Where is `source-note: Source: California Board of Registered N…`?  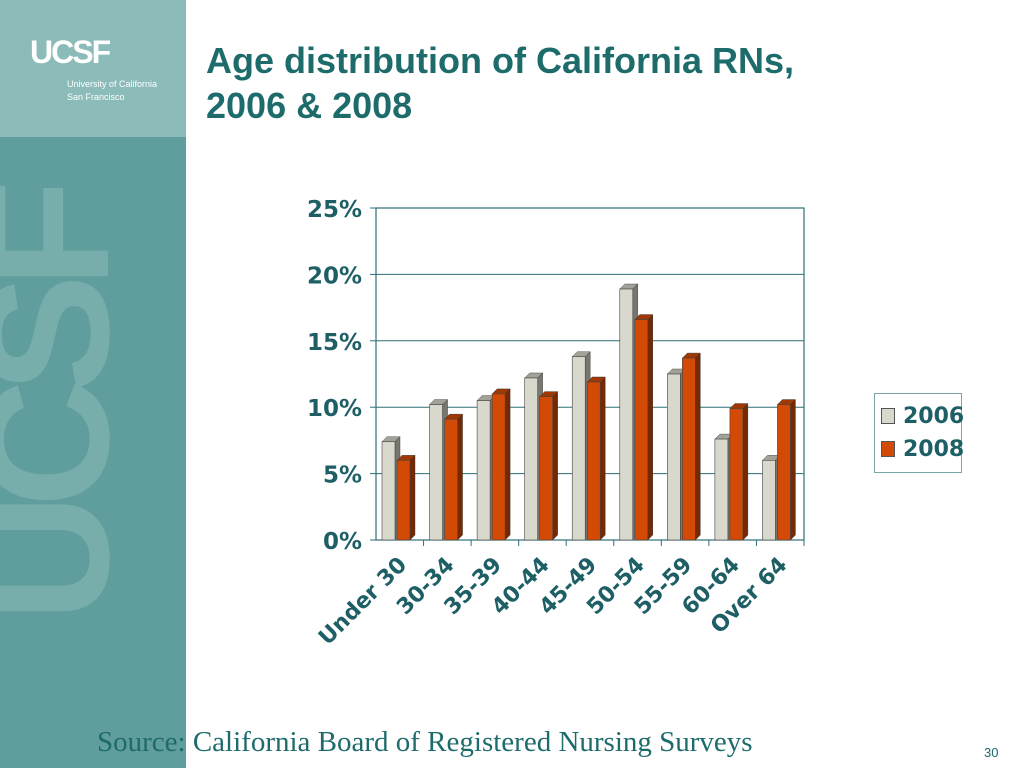 source-note: Source: California Board of Registered N… is located at coordinates (425, 742).